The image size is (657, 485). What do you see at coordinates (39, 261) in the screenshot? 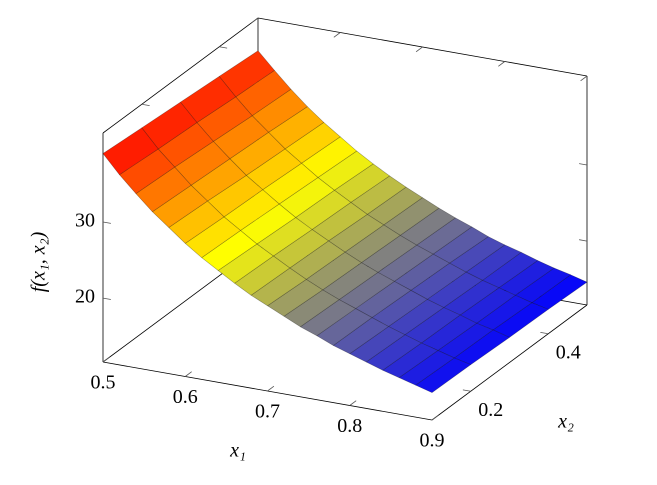
I see `z-axis-label: f(x₁, x₂)` at bounding box center [39, 261].